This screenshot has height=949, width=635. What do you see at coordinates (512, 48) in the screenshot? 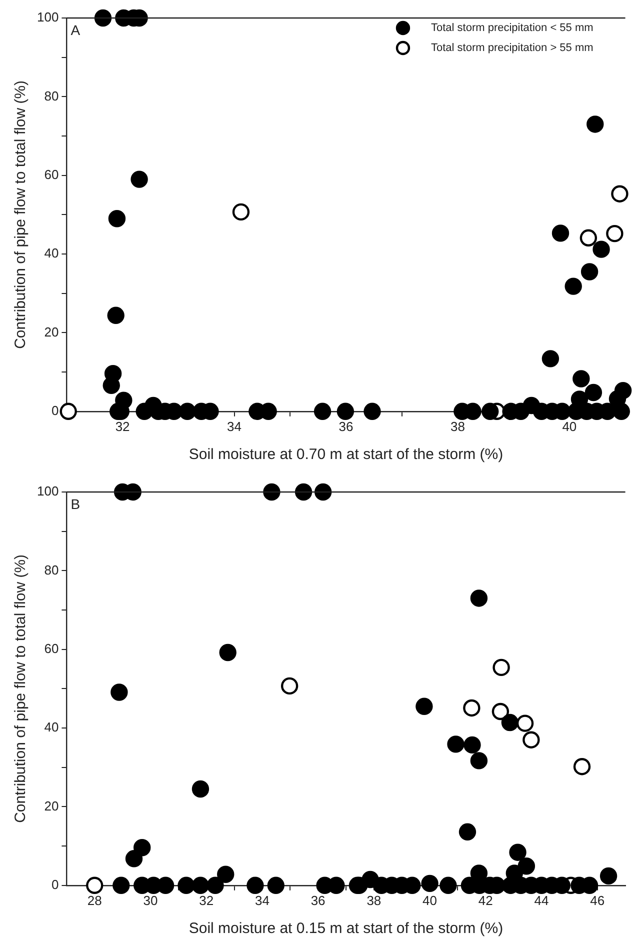
I see `legend-label: Total storm precipitation > 55 mm` at bounding box center [512, 48].